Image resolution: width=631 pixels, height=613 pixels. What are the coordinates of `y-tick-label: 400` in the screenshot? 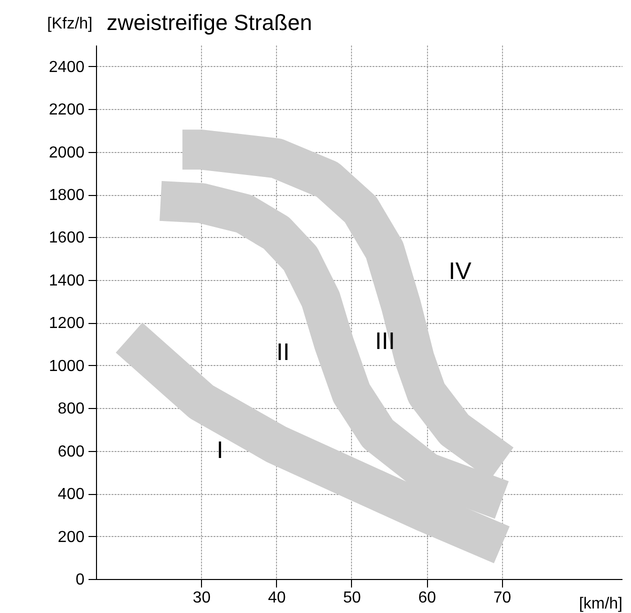 It's located at (71, 495).